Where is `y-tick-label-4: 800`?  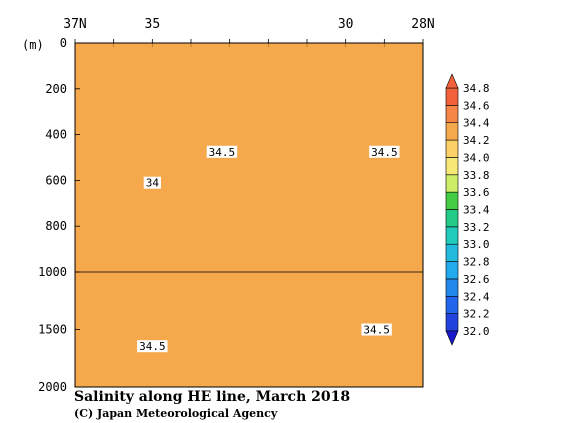 y-tick-label-4: 800 is located at coordinates (56, 226).